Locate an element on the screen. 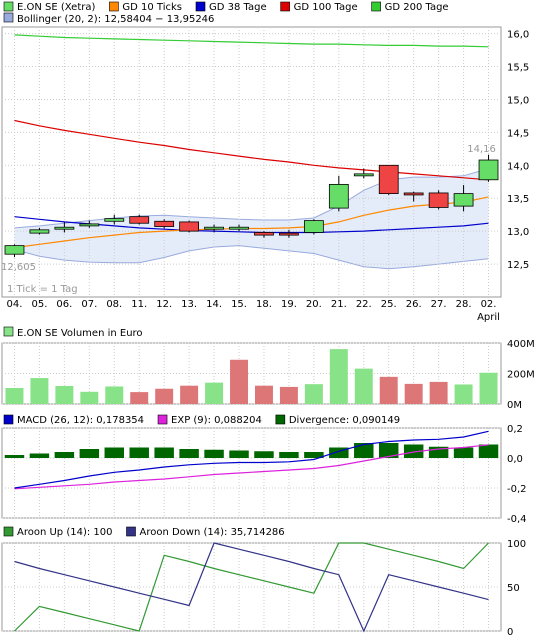 Image resolution: width=545 pixels, height=641 pixels. high-annotation: 14,16 is located at coordinates (481, 149).